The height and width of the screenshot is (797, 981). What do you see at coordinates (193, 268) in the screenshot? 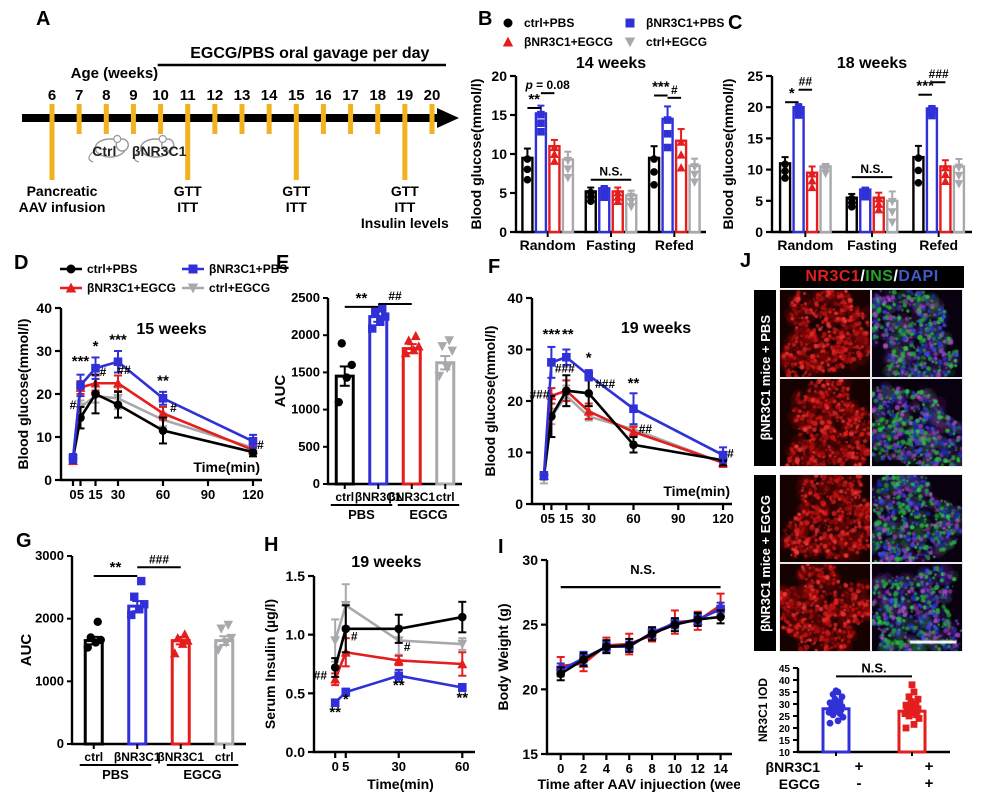
I see `square-marker-icon` at bounding box center [193, 268].